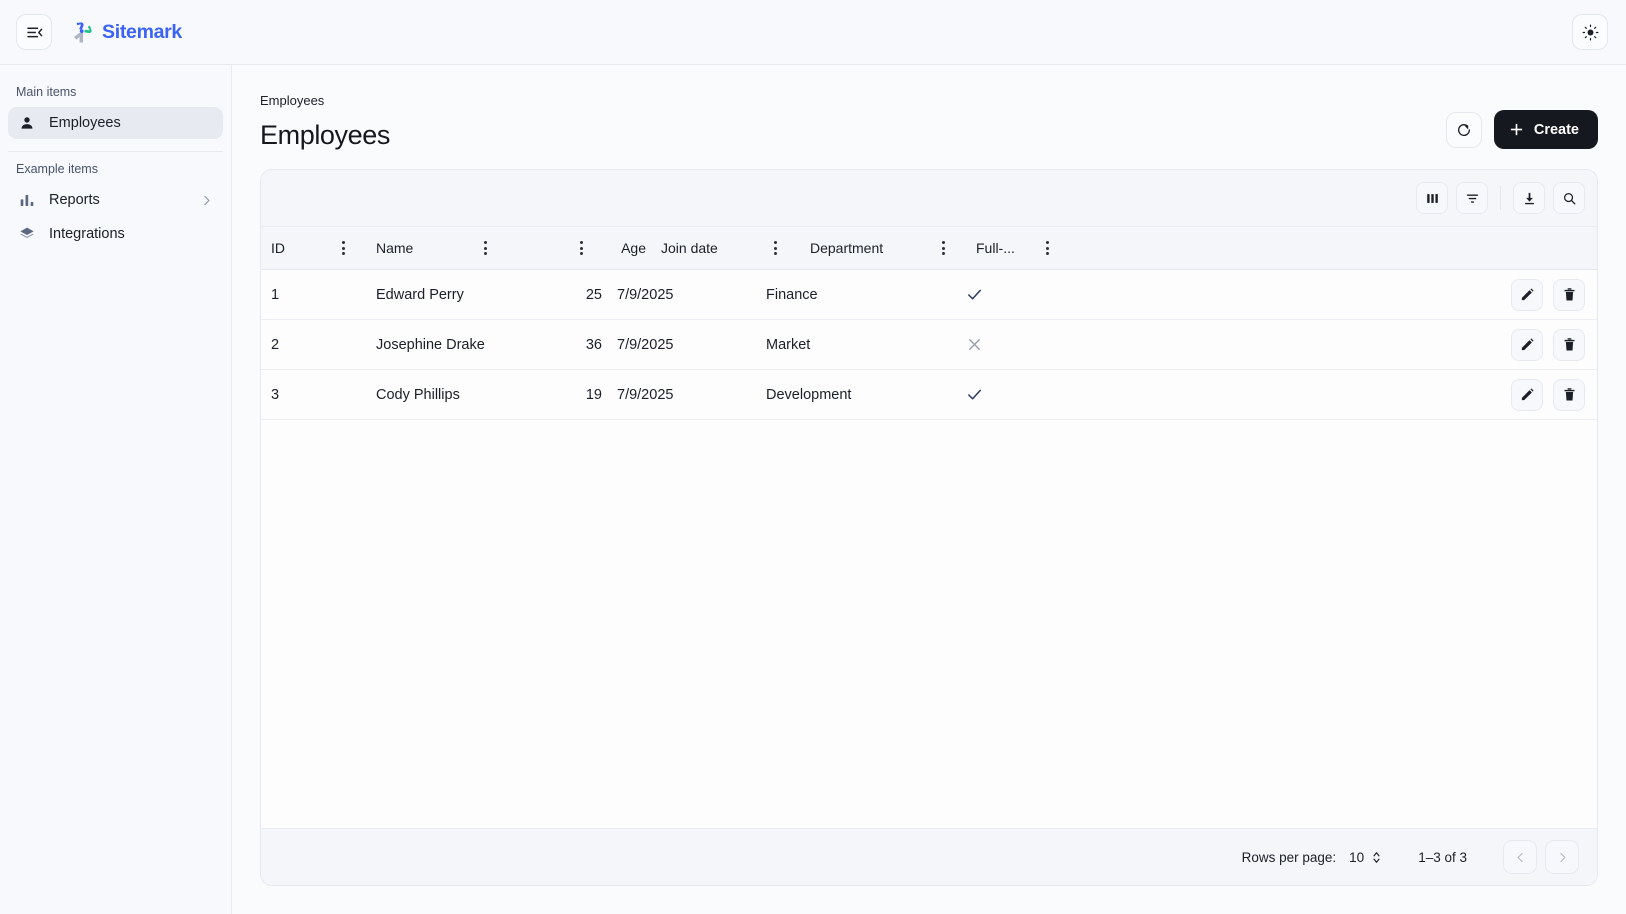 This screenshot has height=914, width=1626. I want to click on column-menu-full-time, so click(1047, 248).